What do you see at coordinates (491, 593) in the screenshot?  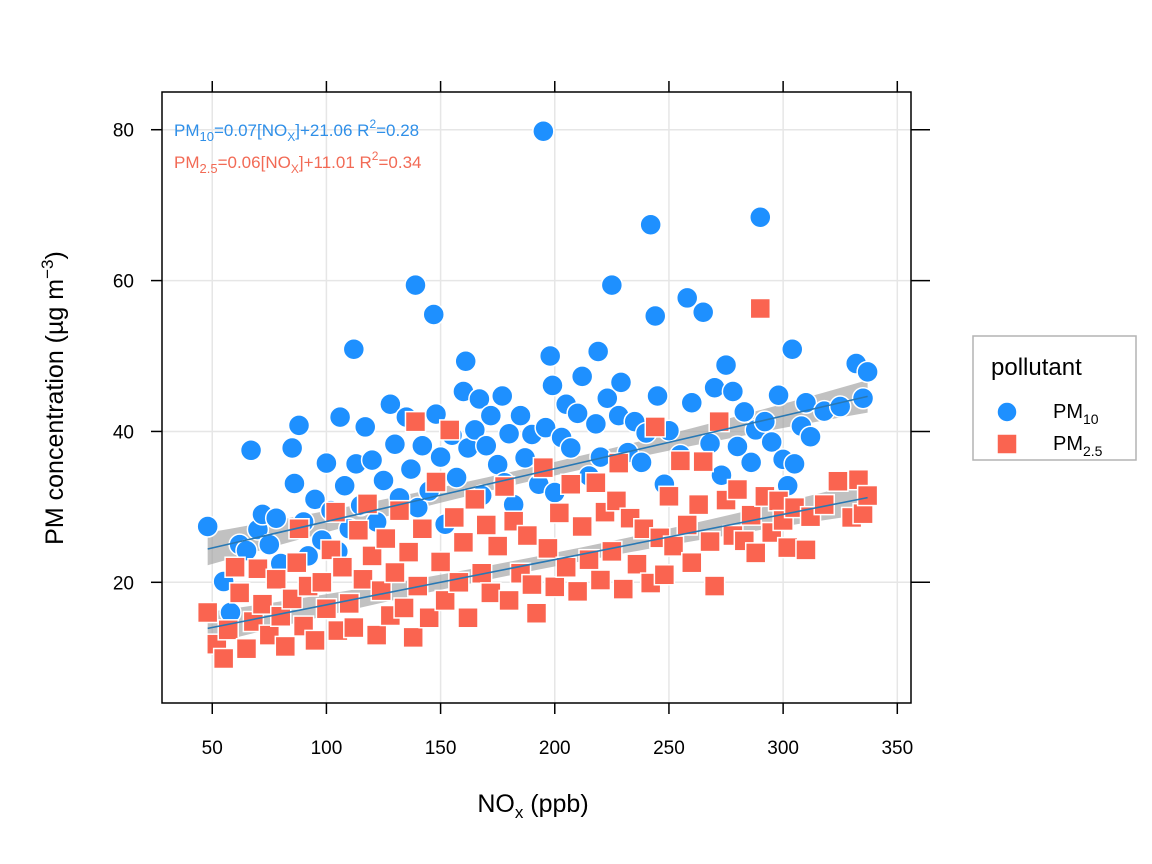 I see `point-PM2.5-56` at bounding box center [491, 593].